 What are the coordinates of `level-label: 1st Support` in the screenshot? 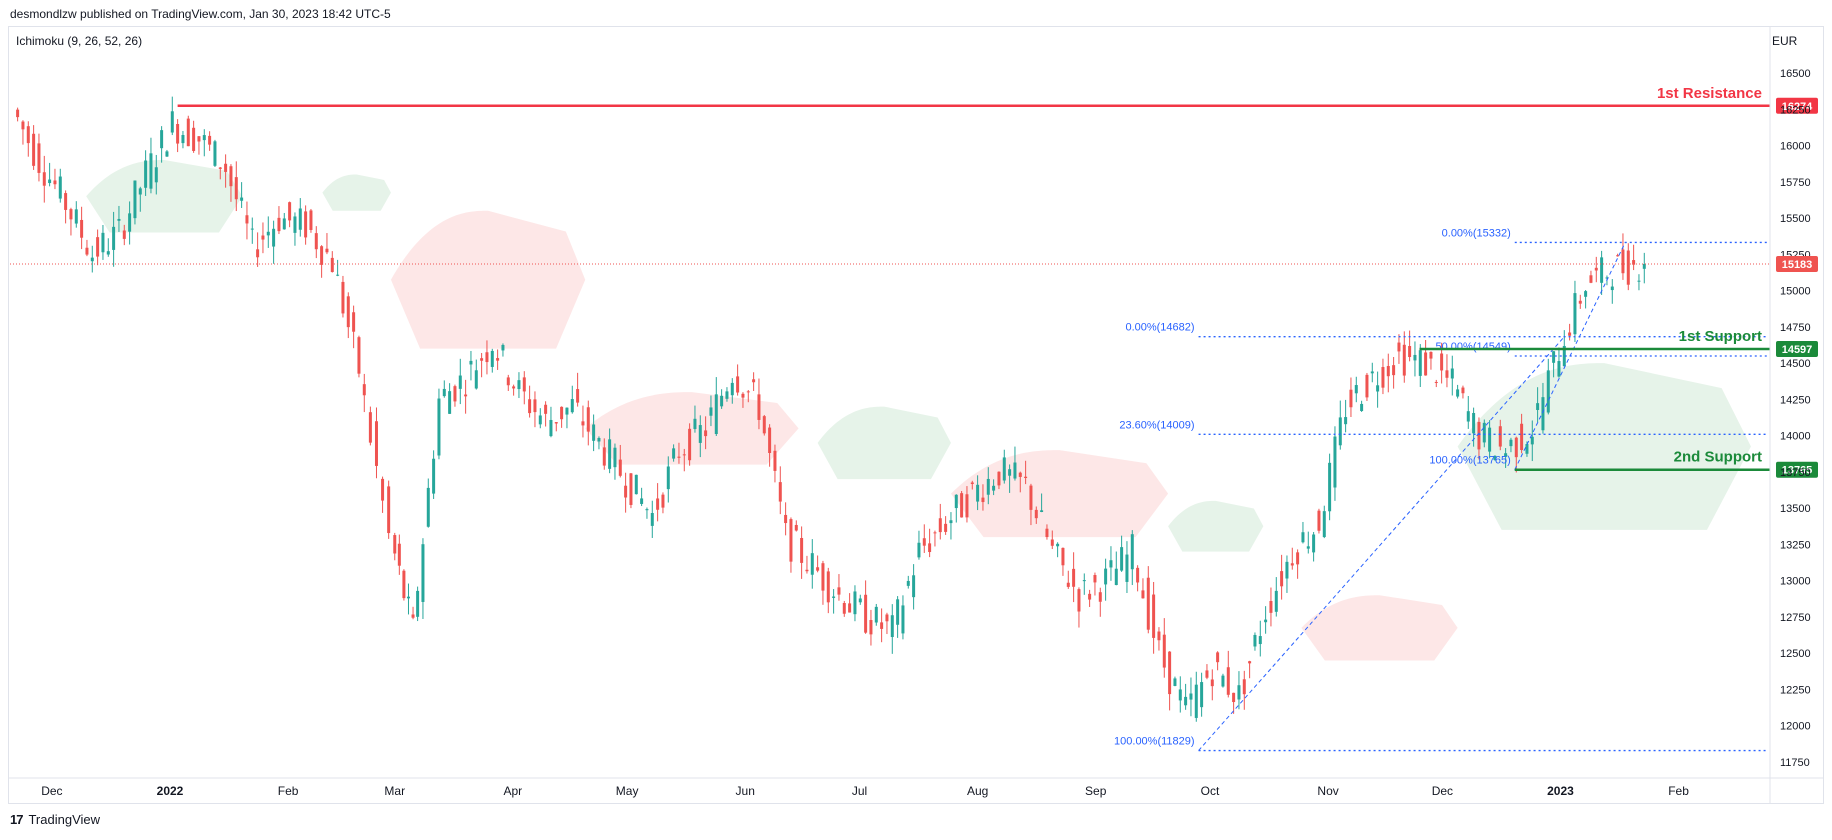 It's located at (1720, 336).